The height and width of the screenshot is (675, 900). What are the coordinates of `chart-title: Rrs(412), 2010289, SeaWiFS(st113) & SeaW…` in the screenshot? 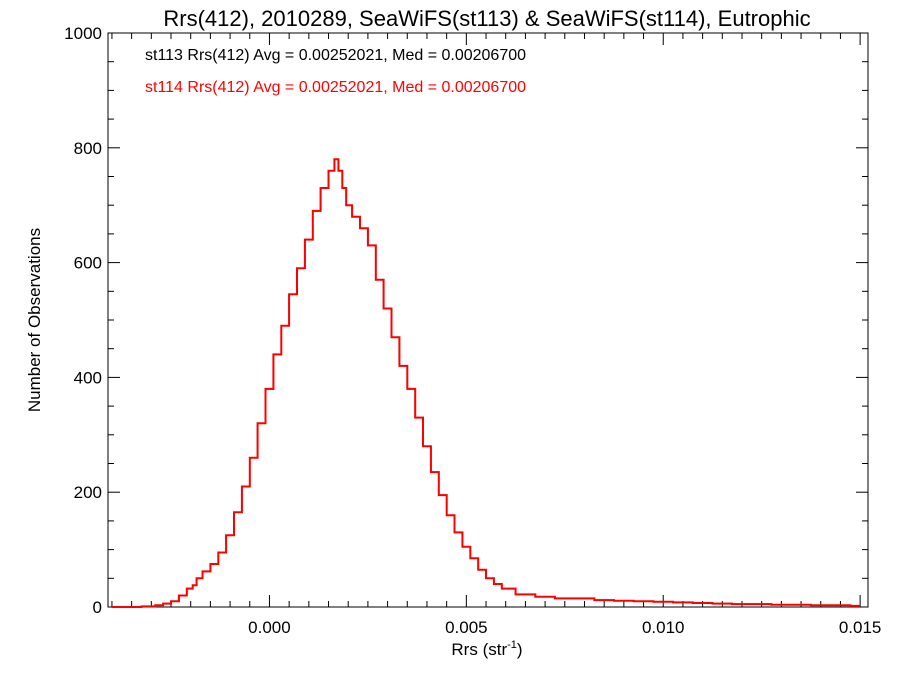 It's located at (486, 18).